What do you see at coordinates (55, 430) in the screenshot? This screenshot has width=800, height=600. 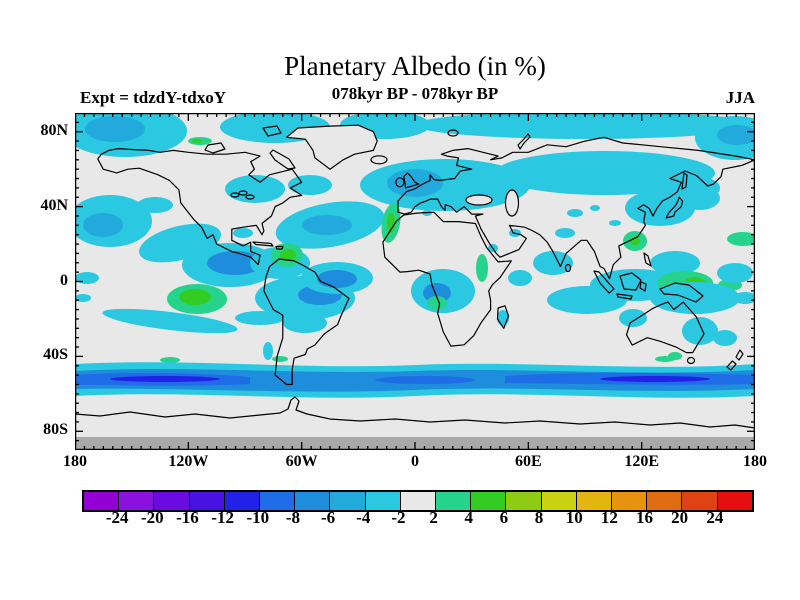 I see `lat-tick-label: 80S` at bounding box center [55, 430].